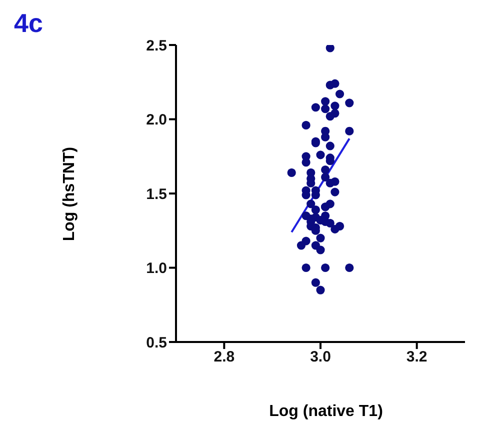  I want to click on y-tick-label: 2.5, so click(156, 45).